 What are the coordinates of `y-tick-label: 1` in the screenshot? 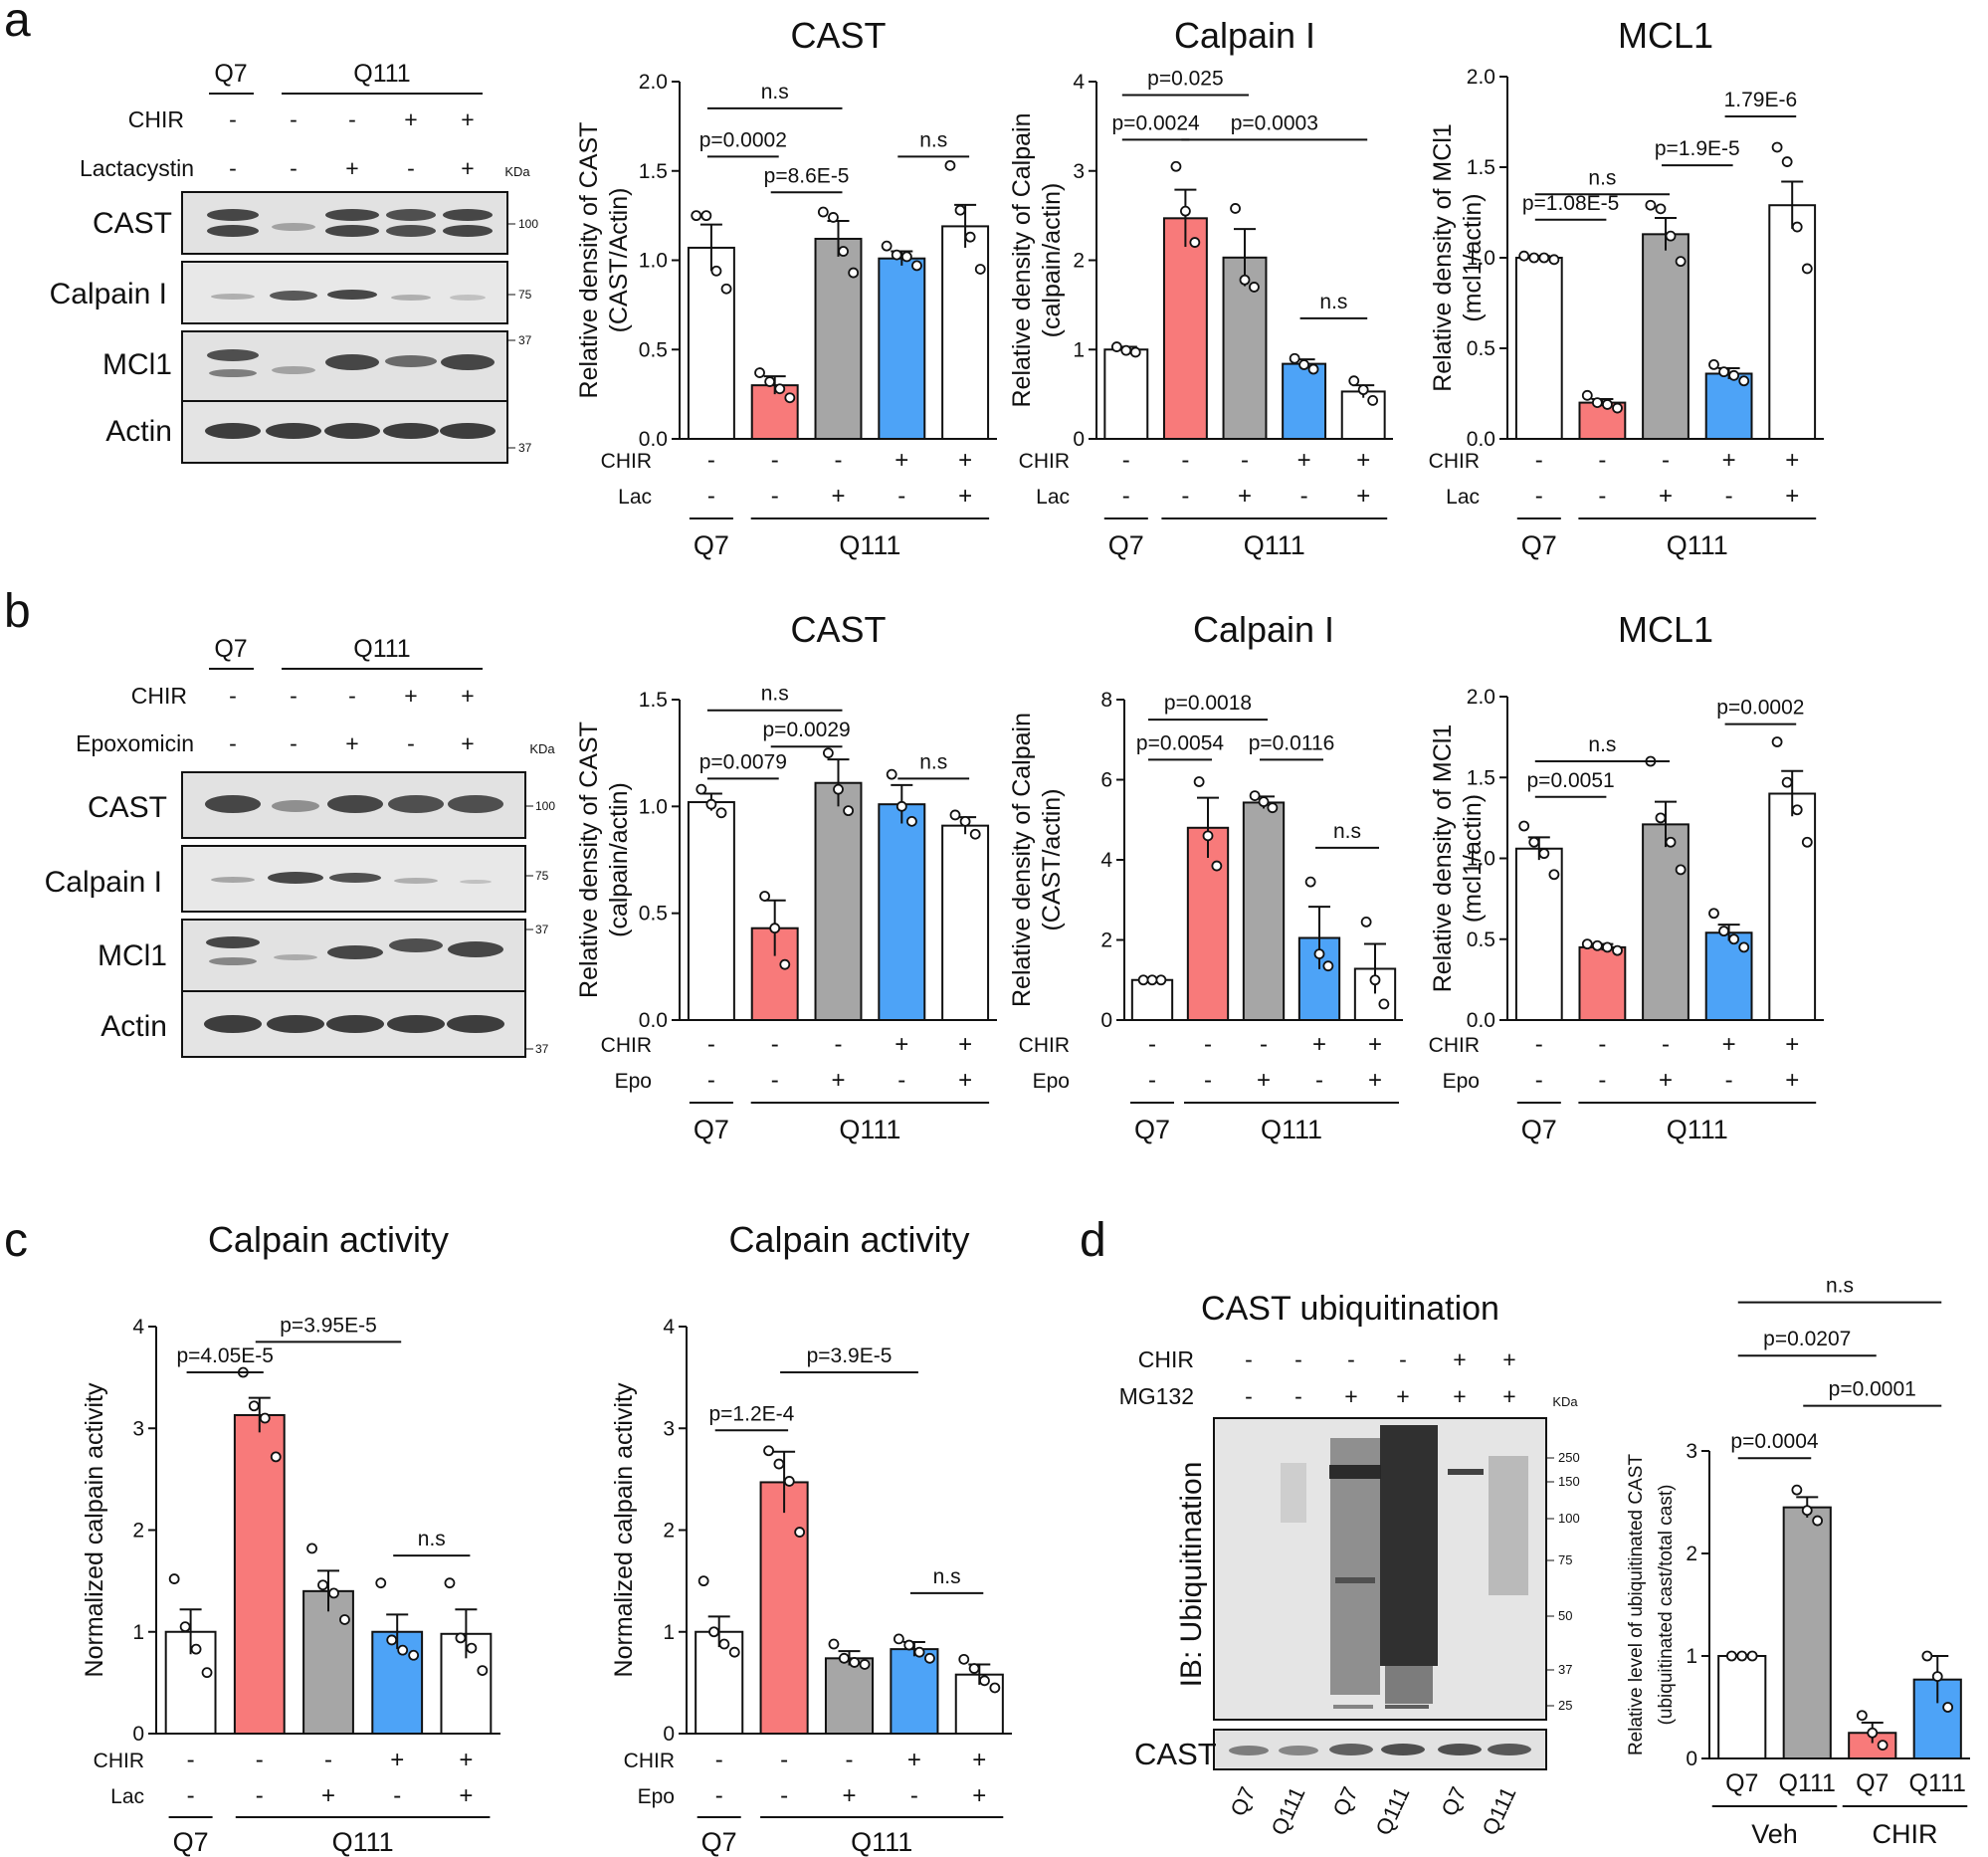 It's located at (138, 1633).